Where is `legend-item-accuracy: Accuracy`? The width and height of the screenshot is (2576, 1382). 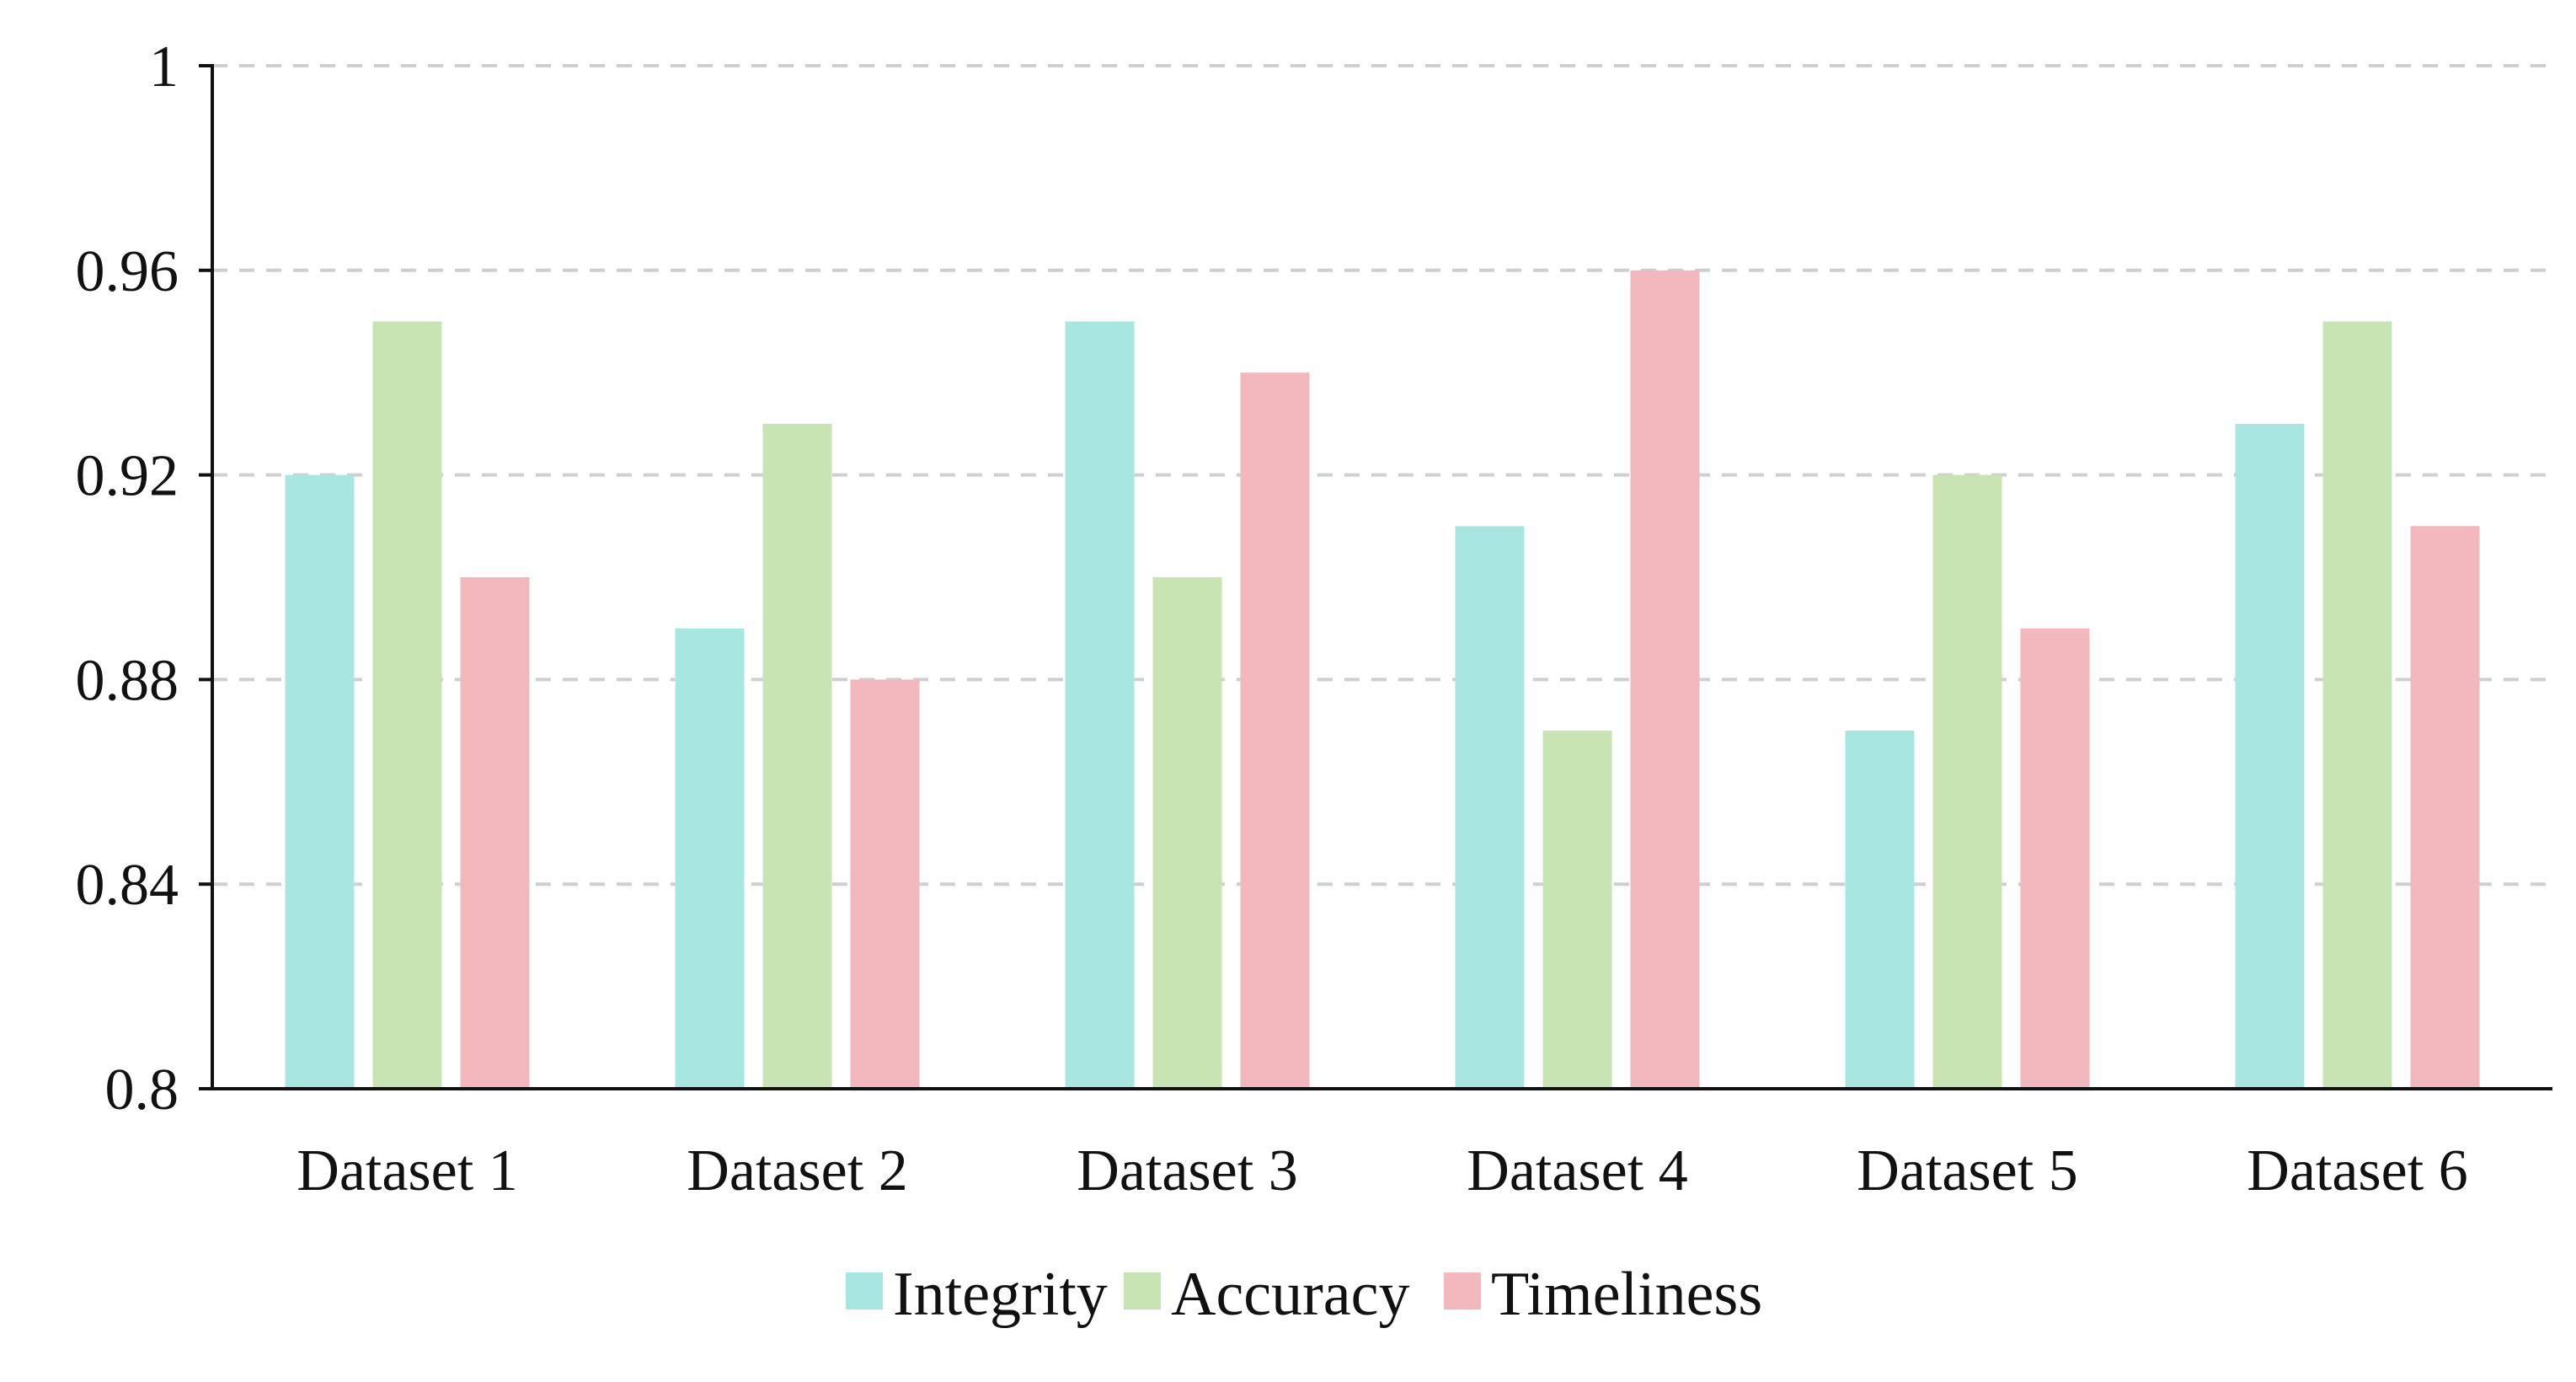
legend-item-accuracy: Accuracy is located at coordinates (1266, 1294).